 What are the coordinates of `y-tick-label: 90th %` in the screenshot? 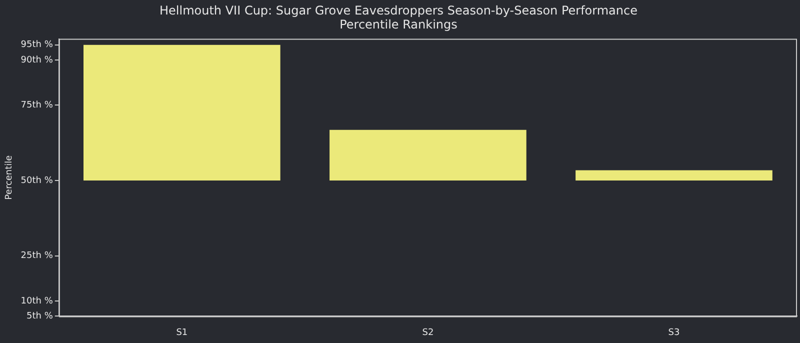 It's located at (37, 60).